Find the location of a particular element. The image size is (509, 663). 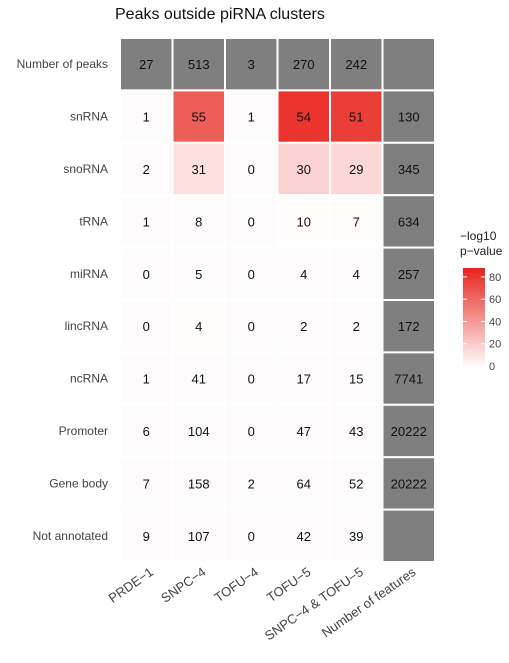

cell-value: 55 is located at coordinates (199, 117).